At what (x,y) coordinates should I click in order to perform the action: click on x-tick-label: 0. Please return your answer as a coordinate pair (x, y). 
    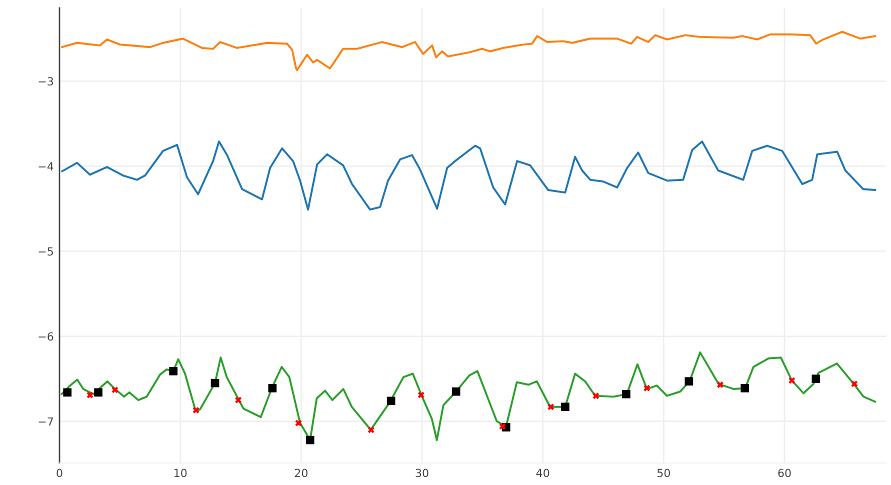
    Looking at the image, I should click on (59, 473).